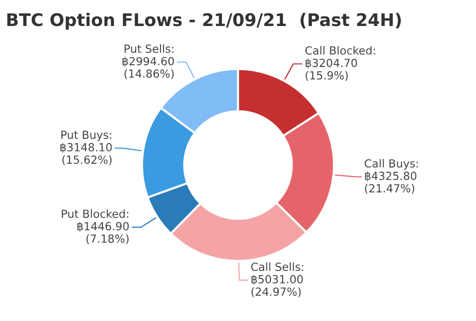 The height and width of the screenshot is (321, 476). What do you see at coordinates (86, 148) in the screenshot?
I see `slice-label: Put Buys: ฿3148.10 (15.62%)` at bounding box center [86, 148].